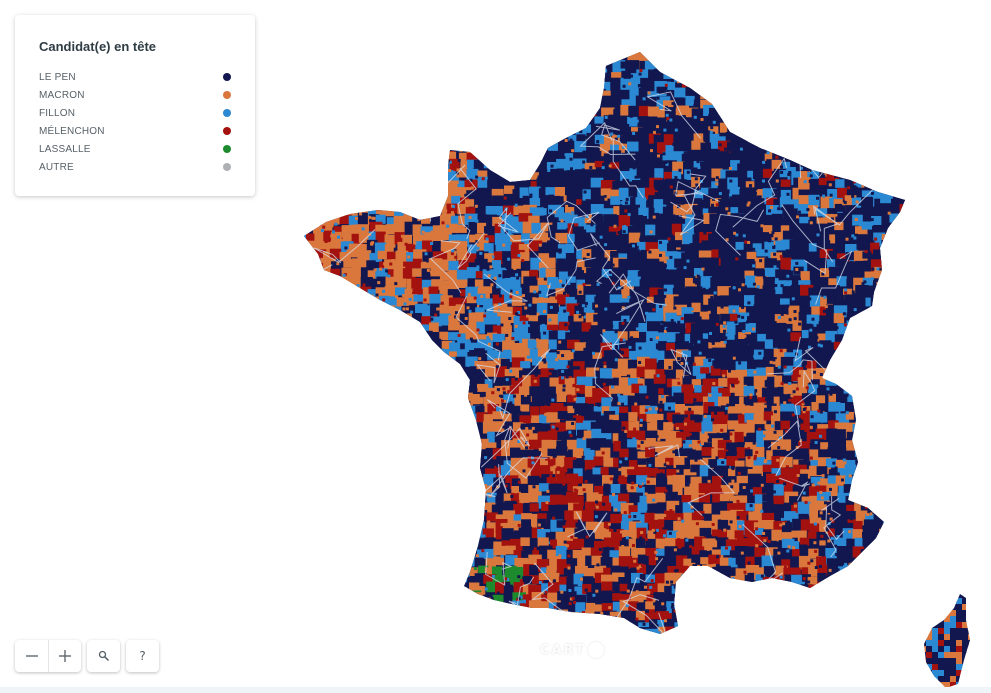 The width and height of the screenshot is (991, 693). Describe the element at coordinates (65, 149) in the screenshot. I see `legend-item-label: LASSALLE` at that location.